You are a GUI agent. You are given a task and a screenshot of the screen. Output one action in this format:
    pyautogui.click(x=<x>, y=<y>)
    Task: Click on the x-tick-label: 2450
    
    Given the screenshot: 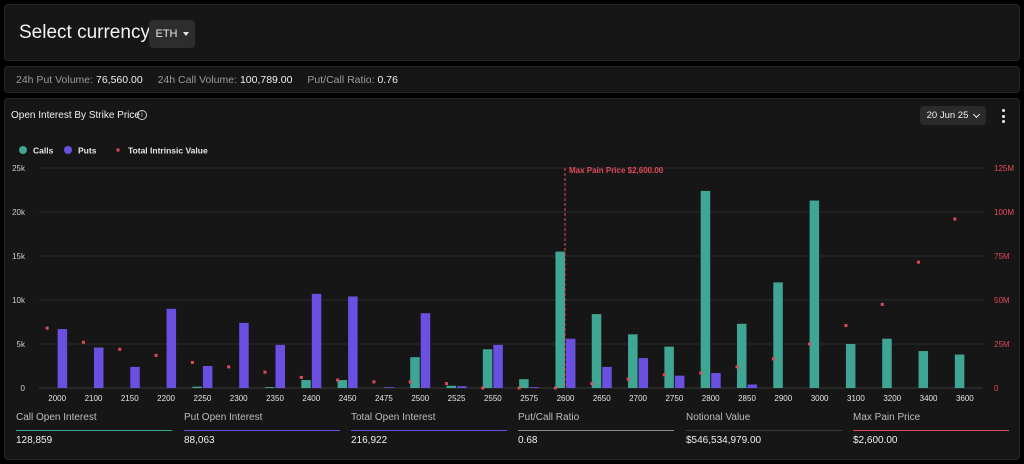 What is the action you would take?
    pyautogui.click(x=348, y=398)
    